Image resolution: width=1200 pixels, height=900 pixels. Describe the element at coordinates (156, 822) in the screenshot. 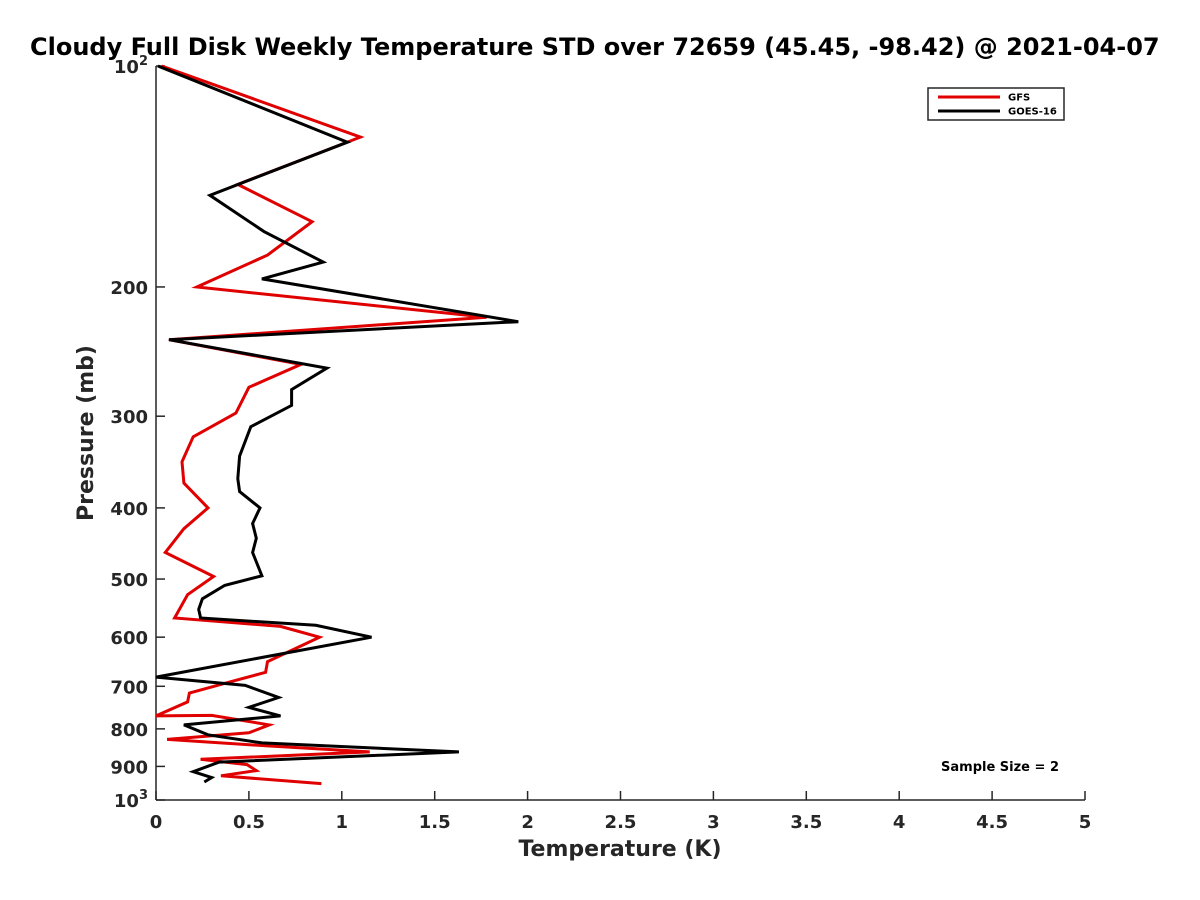

I see `x-tick-label: 0` at that location.